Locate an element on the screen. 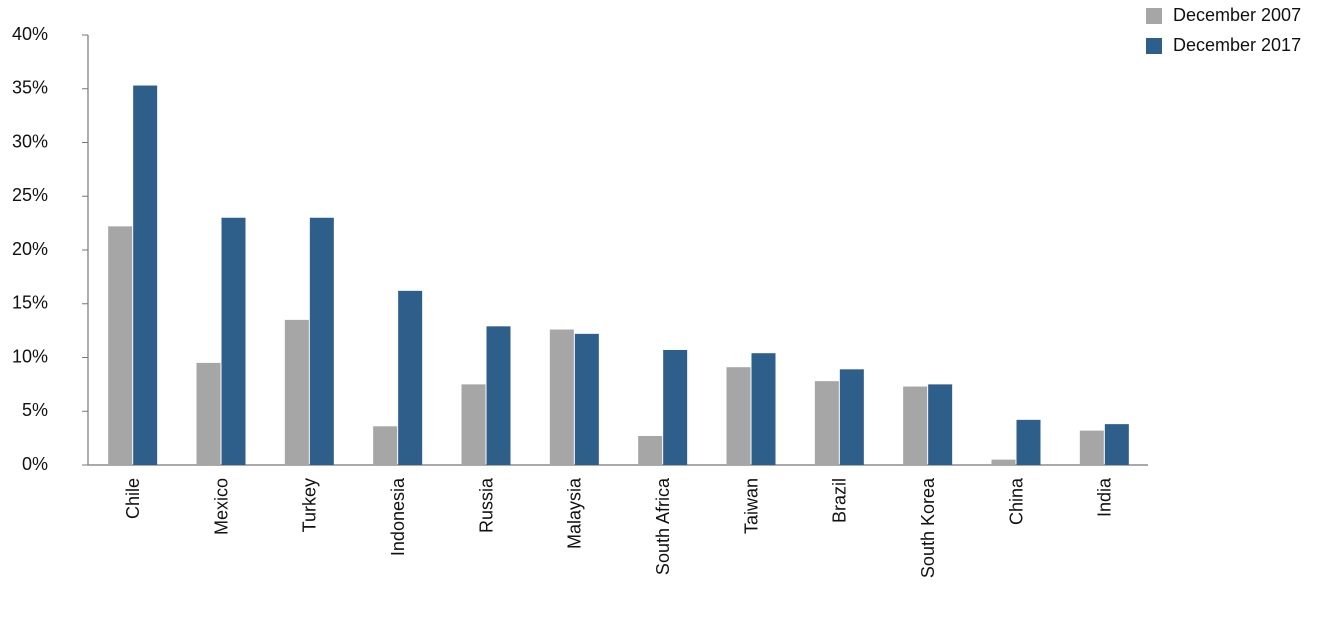 The height and width of the screenshot is (621, 1337). y-tick-label: 20% is located at coordinates (30, 249).